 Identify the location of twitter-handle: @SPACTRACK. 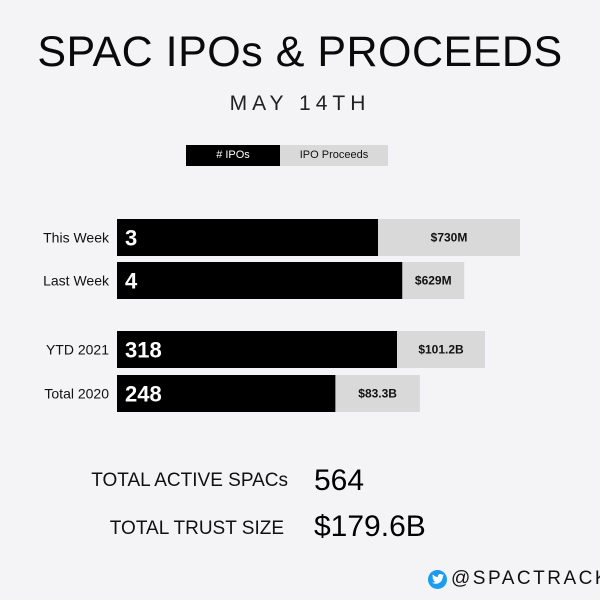
(525, 578).